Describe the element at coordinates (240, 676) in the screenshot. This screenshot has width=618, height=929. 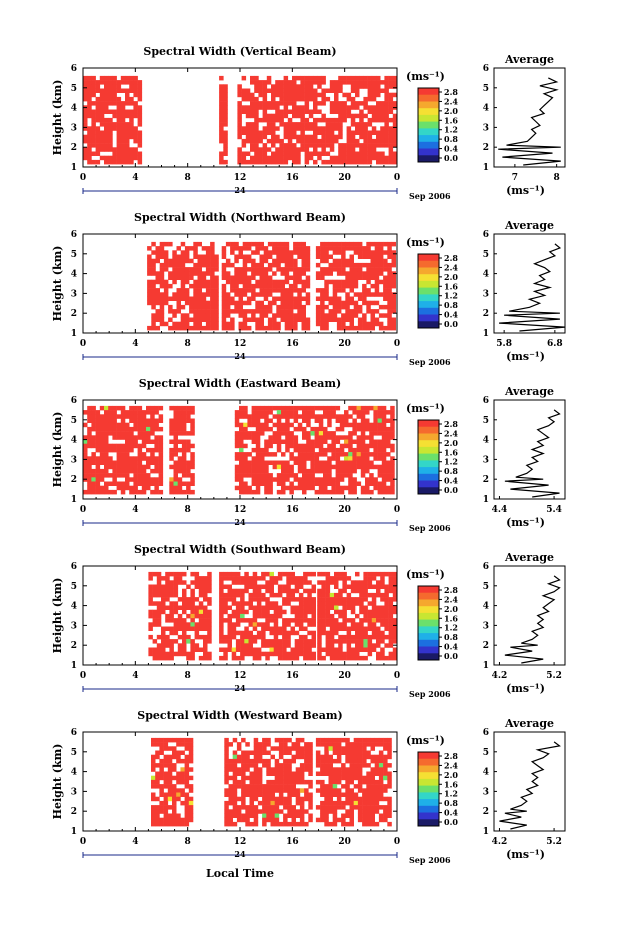
I see `x-tick-label: 12` at that location.